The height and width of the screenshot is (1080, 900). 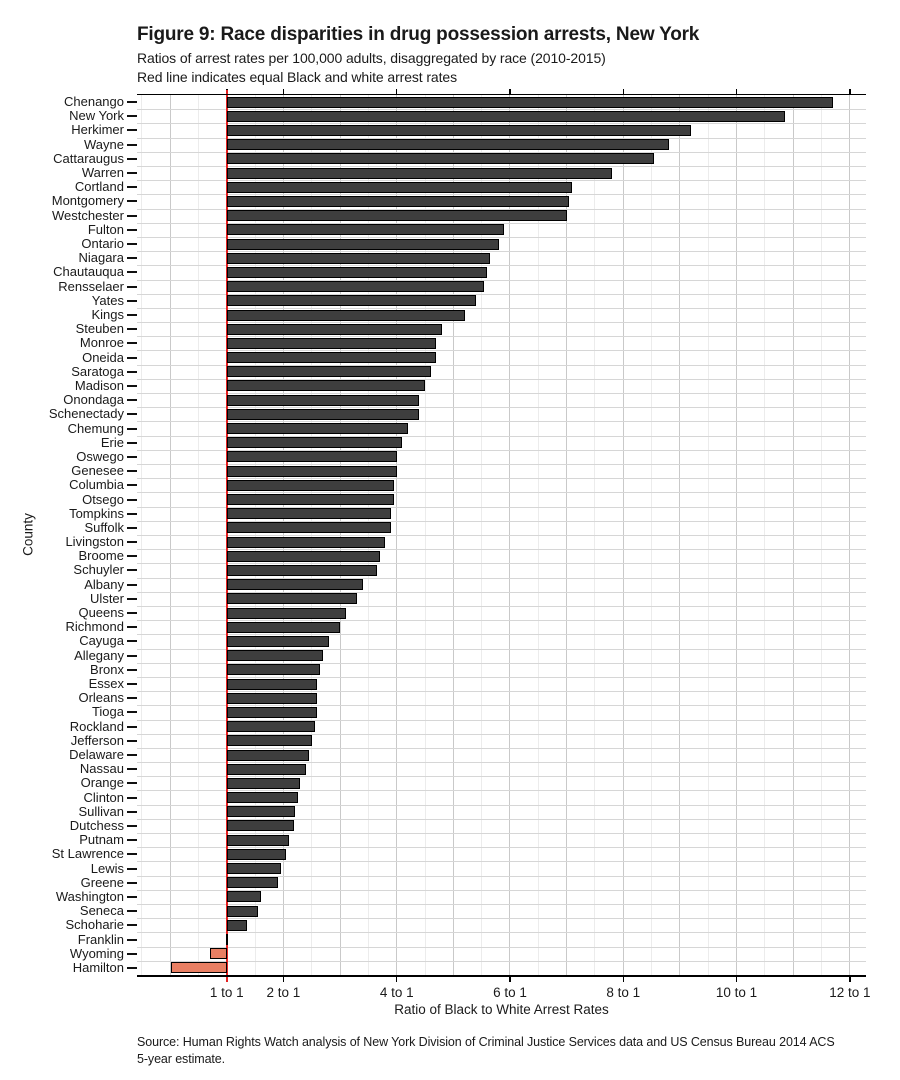 I want to click on bar-chenango, so click(x=529, y=102).